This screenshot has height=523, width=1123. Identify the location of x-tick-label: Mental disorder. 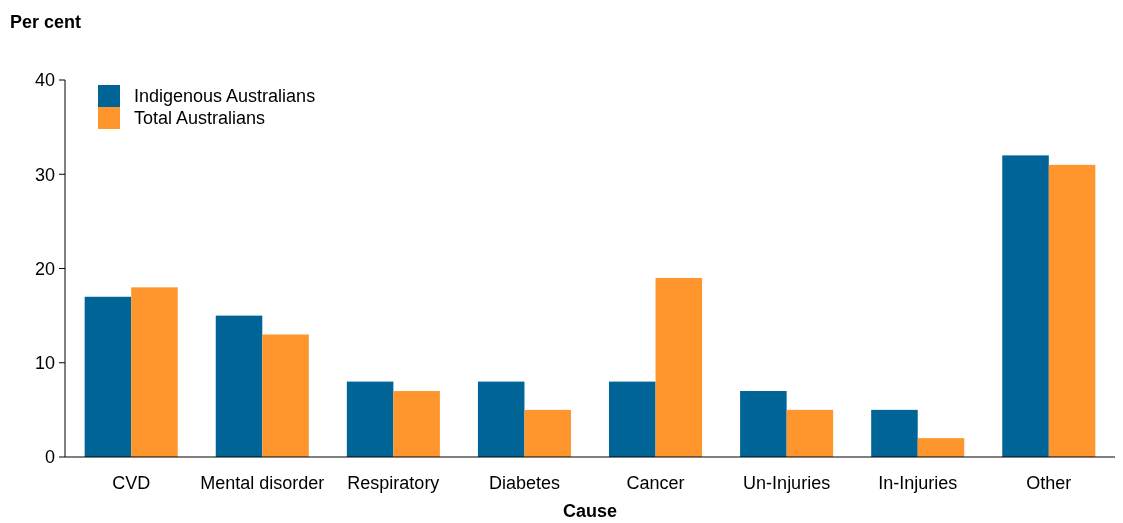
(262, 483).